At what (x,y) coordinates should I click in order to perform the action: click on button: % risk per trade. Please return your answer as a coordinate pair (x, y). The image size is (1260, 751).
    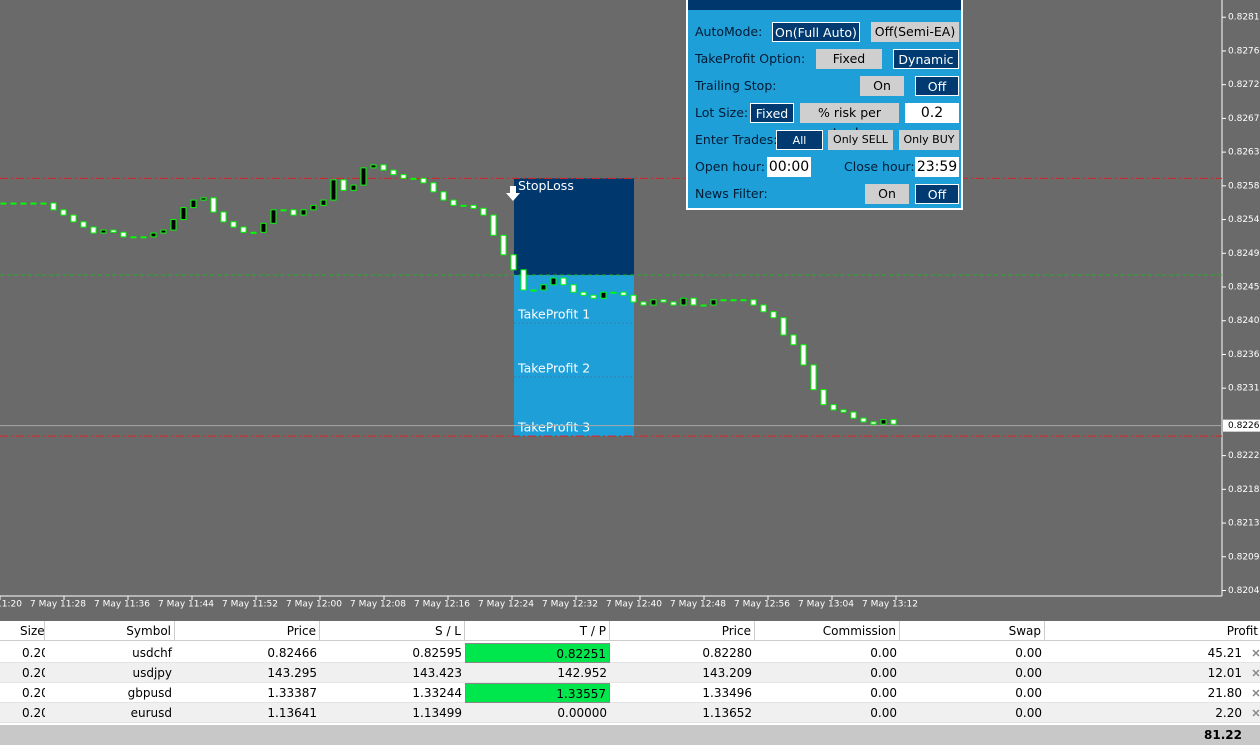
    Looking at the image, I should click on (849, 121).